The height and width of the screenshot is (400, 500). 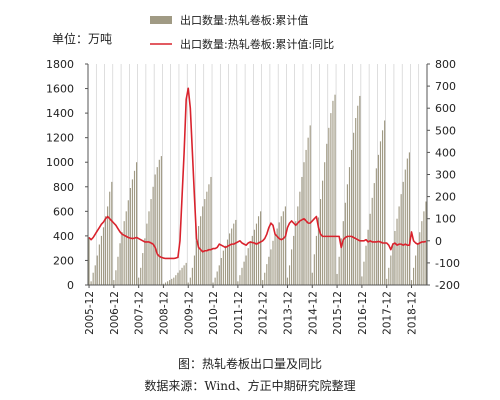 What do you see at coordinates (63, 187) in the screenshot?
I see `left-tick-label: 800` at bounding box center [63, 187].